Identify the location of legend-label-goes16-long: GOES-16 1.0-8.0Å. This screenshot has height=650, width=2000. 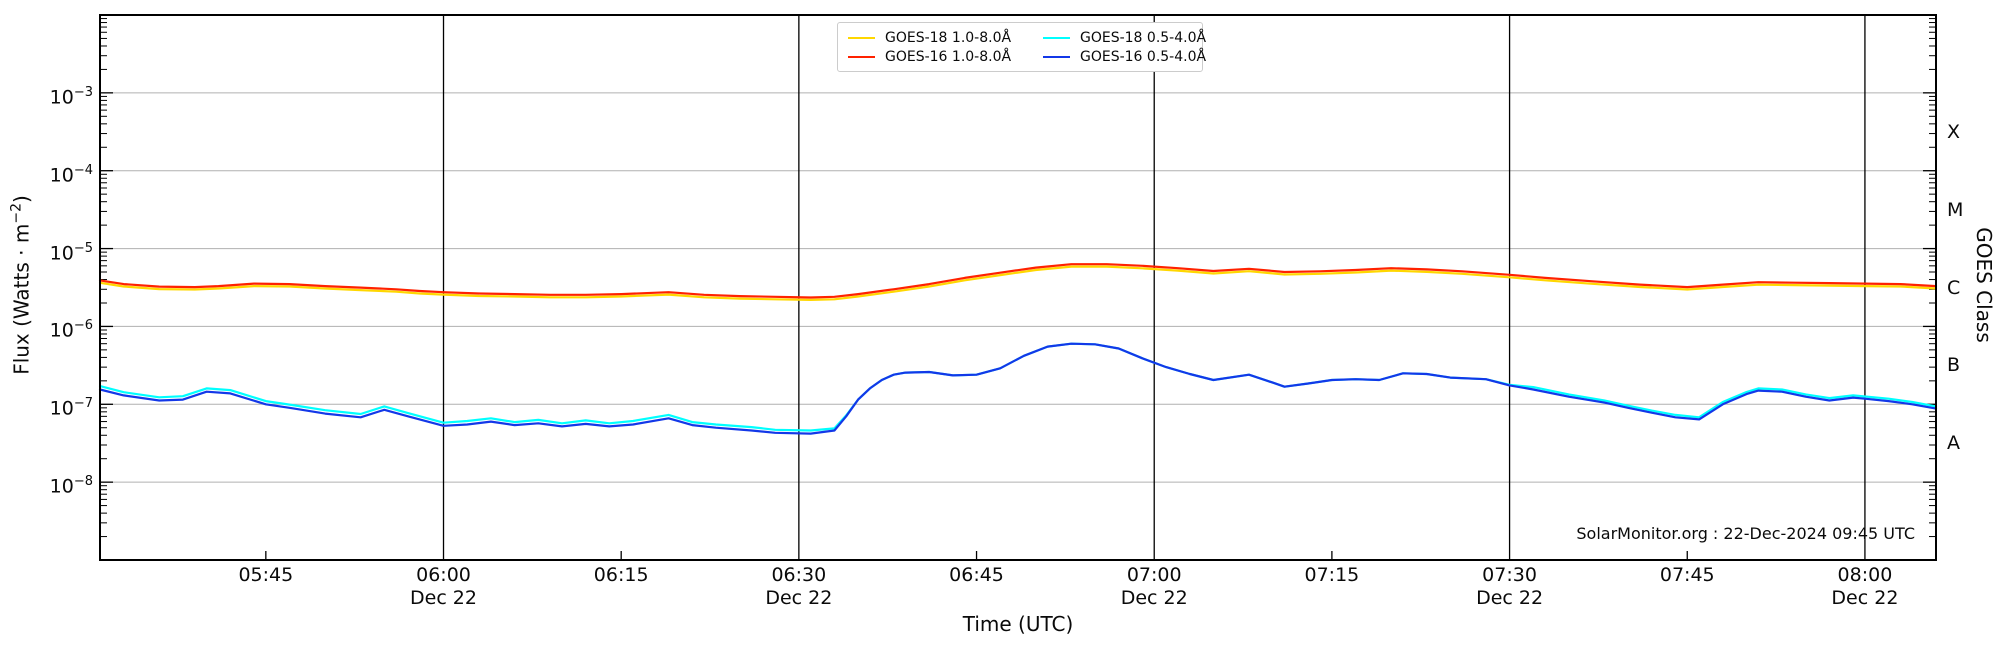
(948, 56).